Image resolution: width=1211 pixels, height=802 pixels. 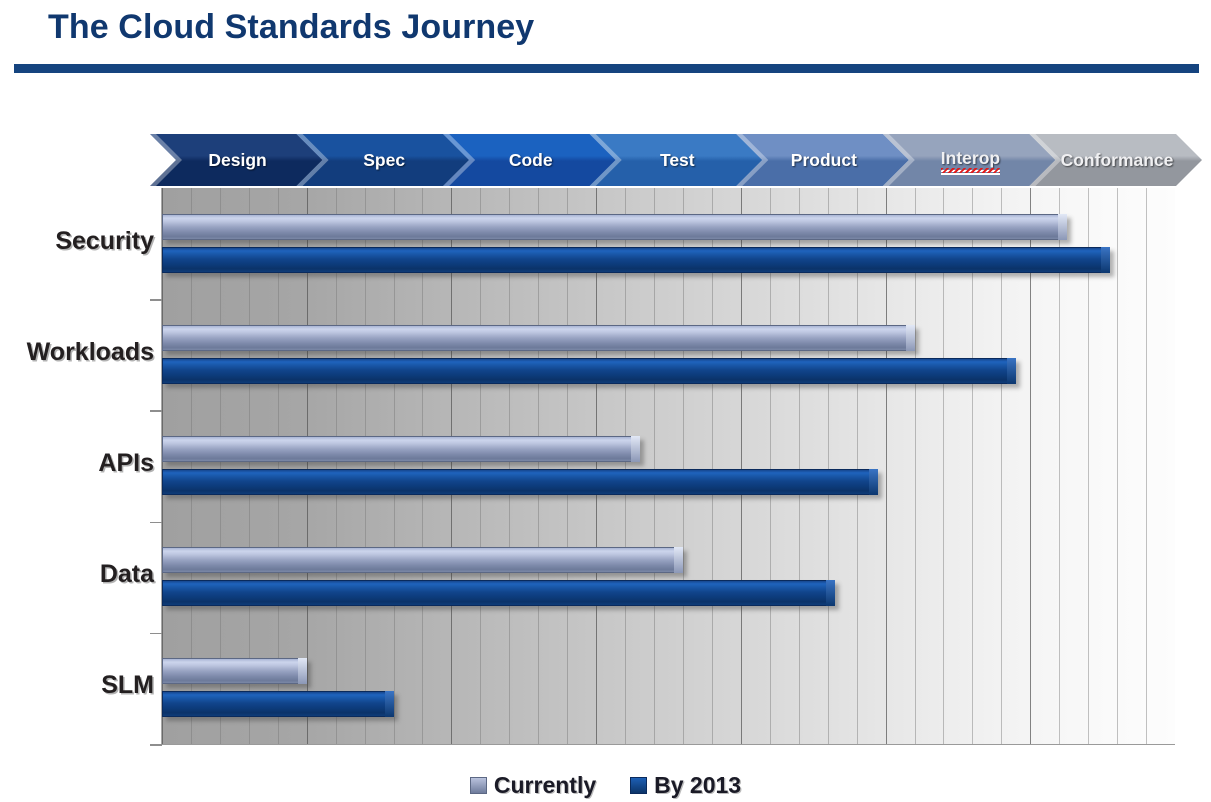 What do you see at coordinates (606, 68) in the screenshot?
I see `title-divider` at bounding box center [606, 68].